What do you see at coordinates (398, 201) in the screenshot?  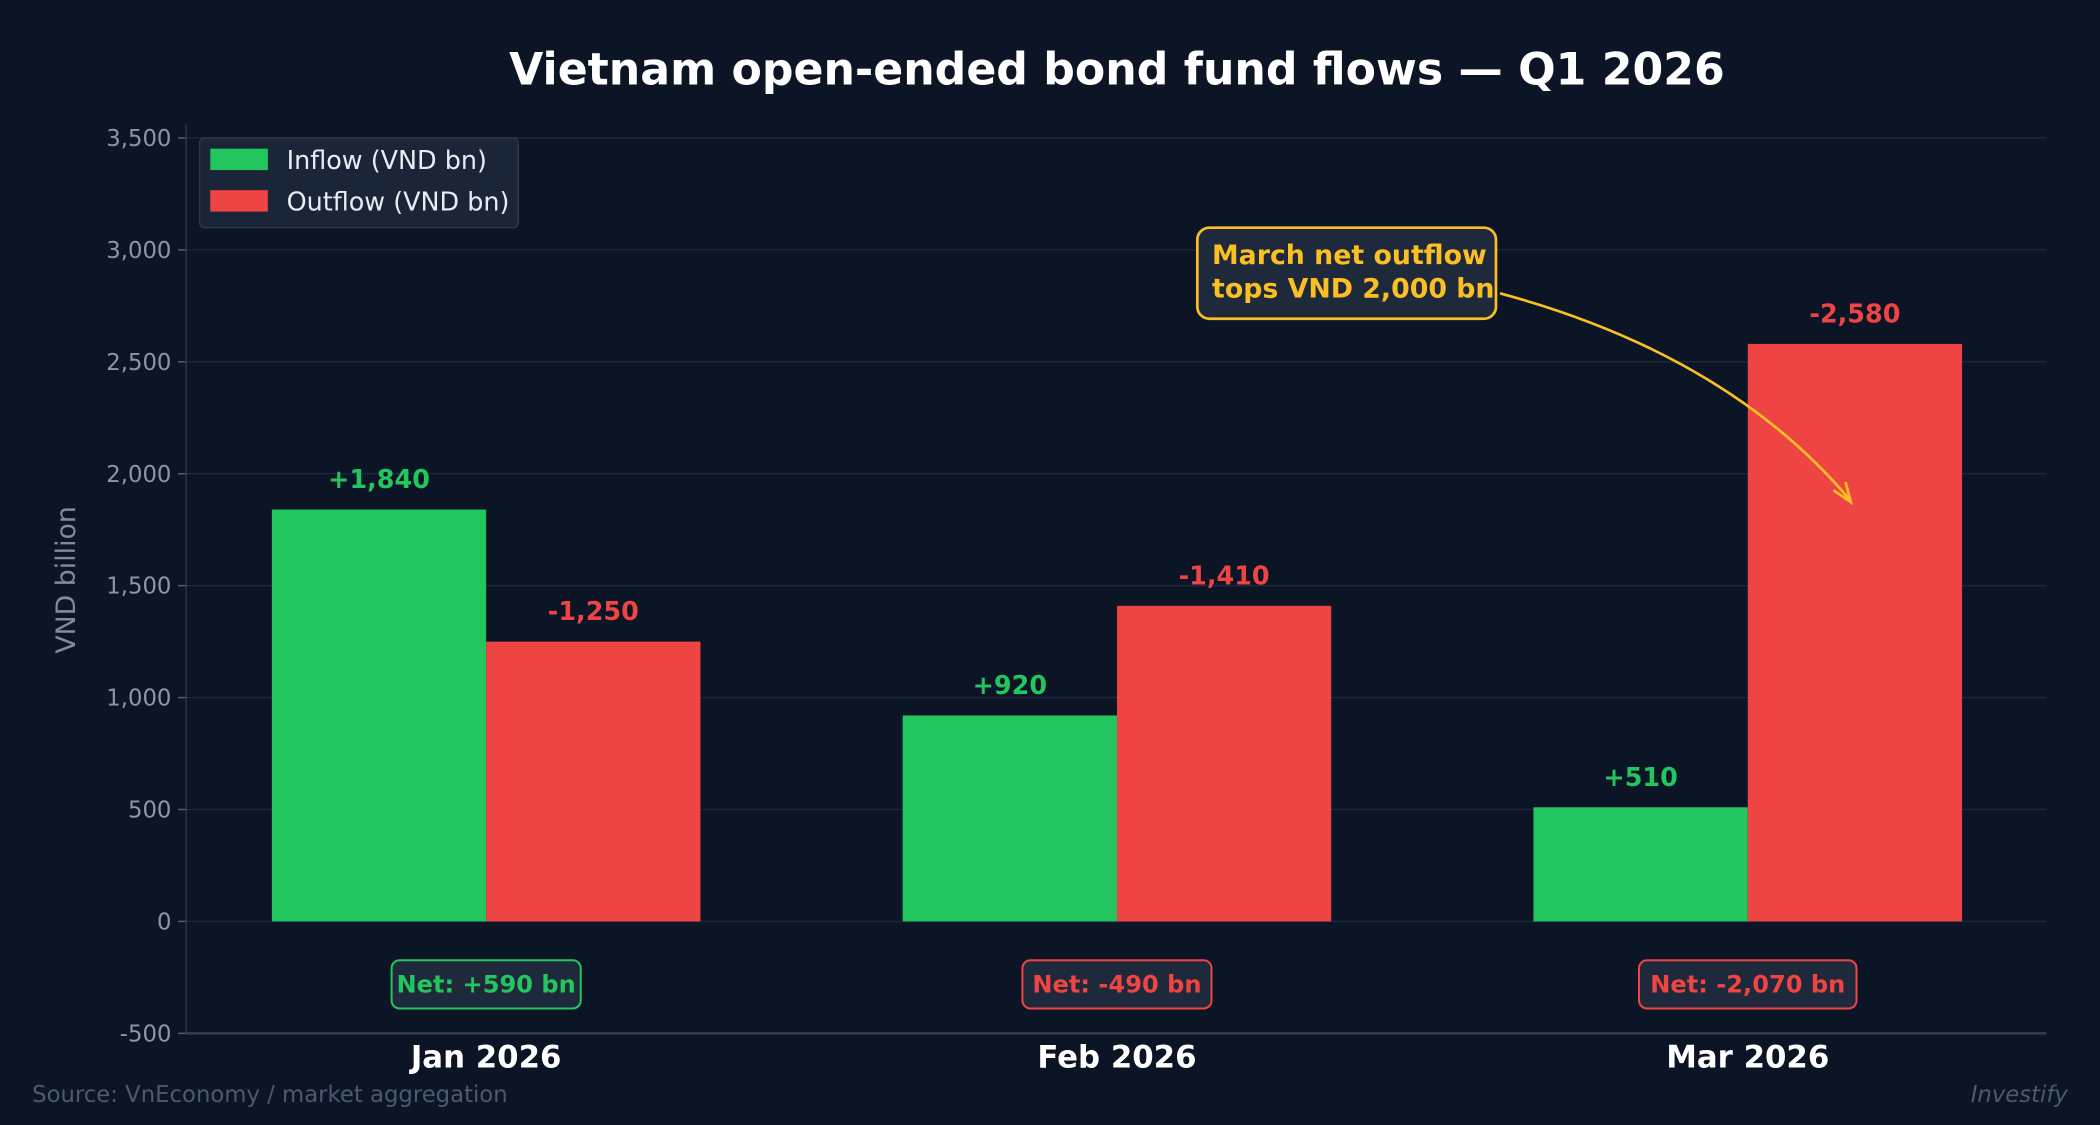 I see `legend-label-outflow: Outflow (VND bn)` at bounding box center [398, 201].